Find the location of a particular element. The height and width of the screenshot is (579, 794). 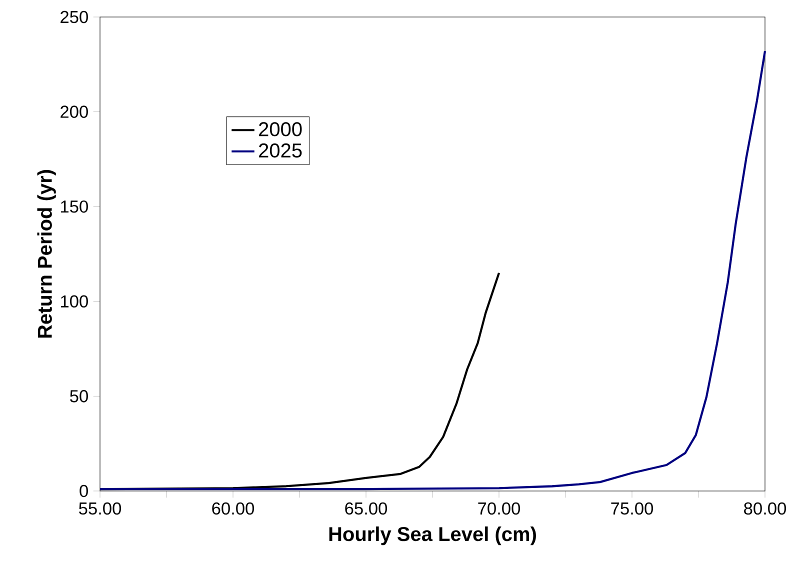

x-axis-title: Hourly Sea Level (cm) is located at coordinates (432, 536).